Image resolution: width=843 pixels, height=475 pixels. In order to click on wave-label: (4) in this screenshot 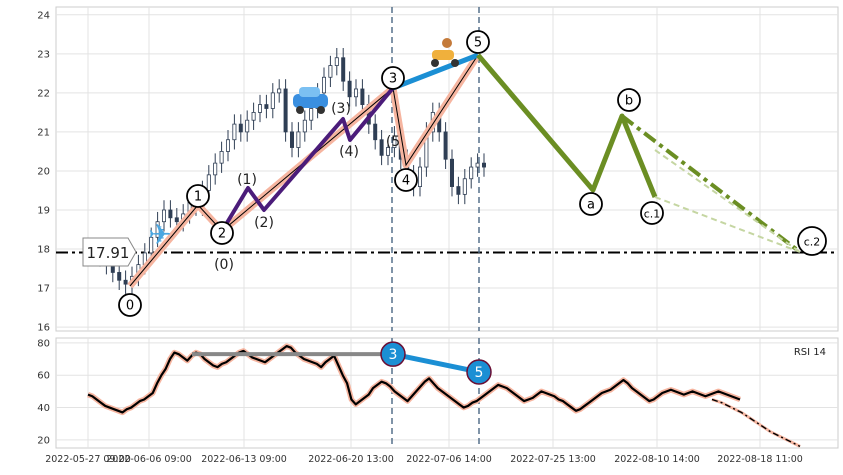, I will do `click(349, 152)`.